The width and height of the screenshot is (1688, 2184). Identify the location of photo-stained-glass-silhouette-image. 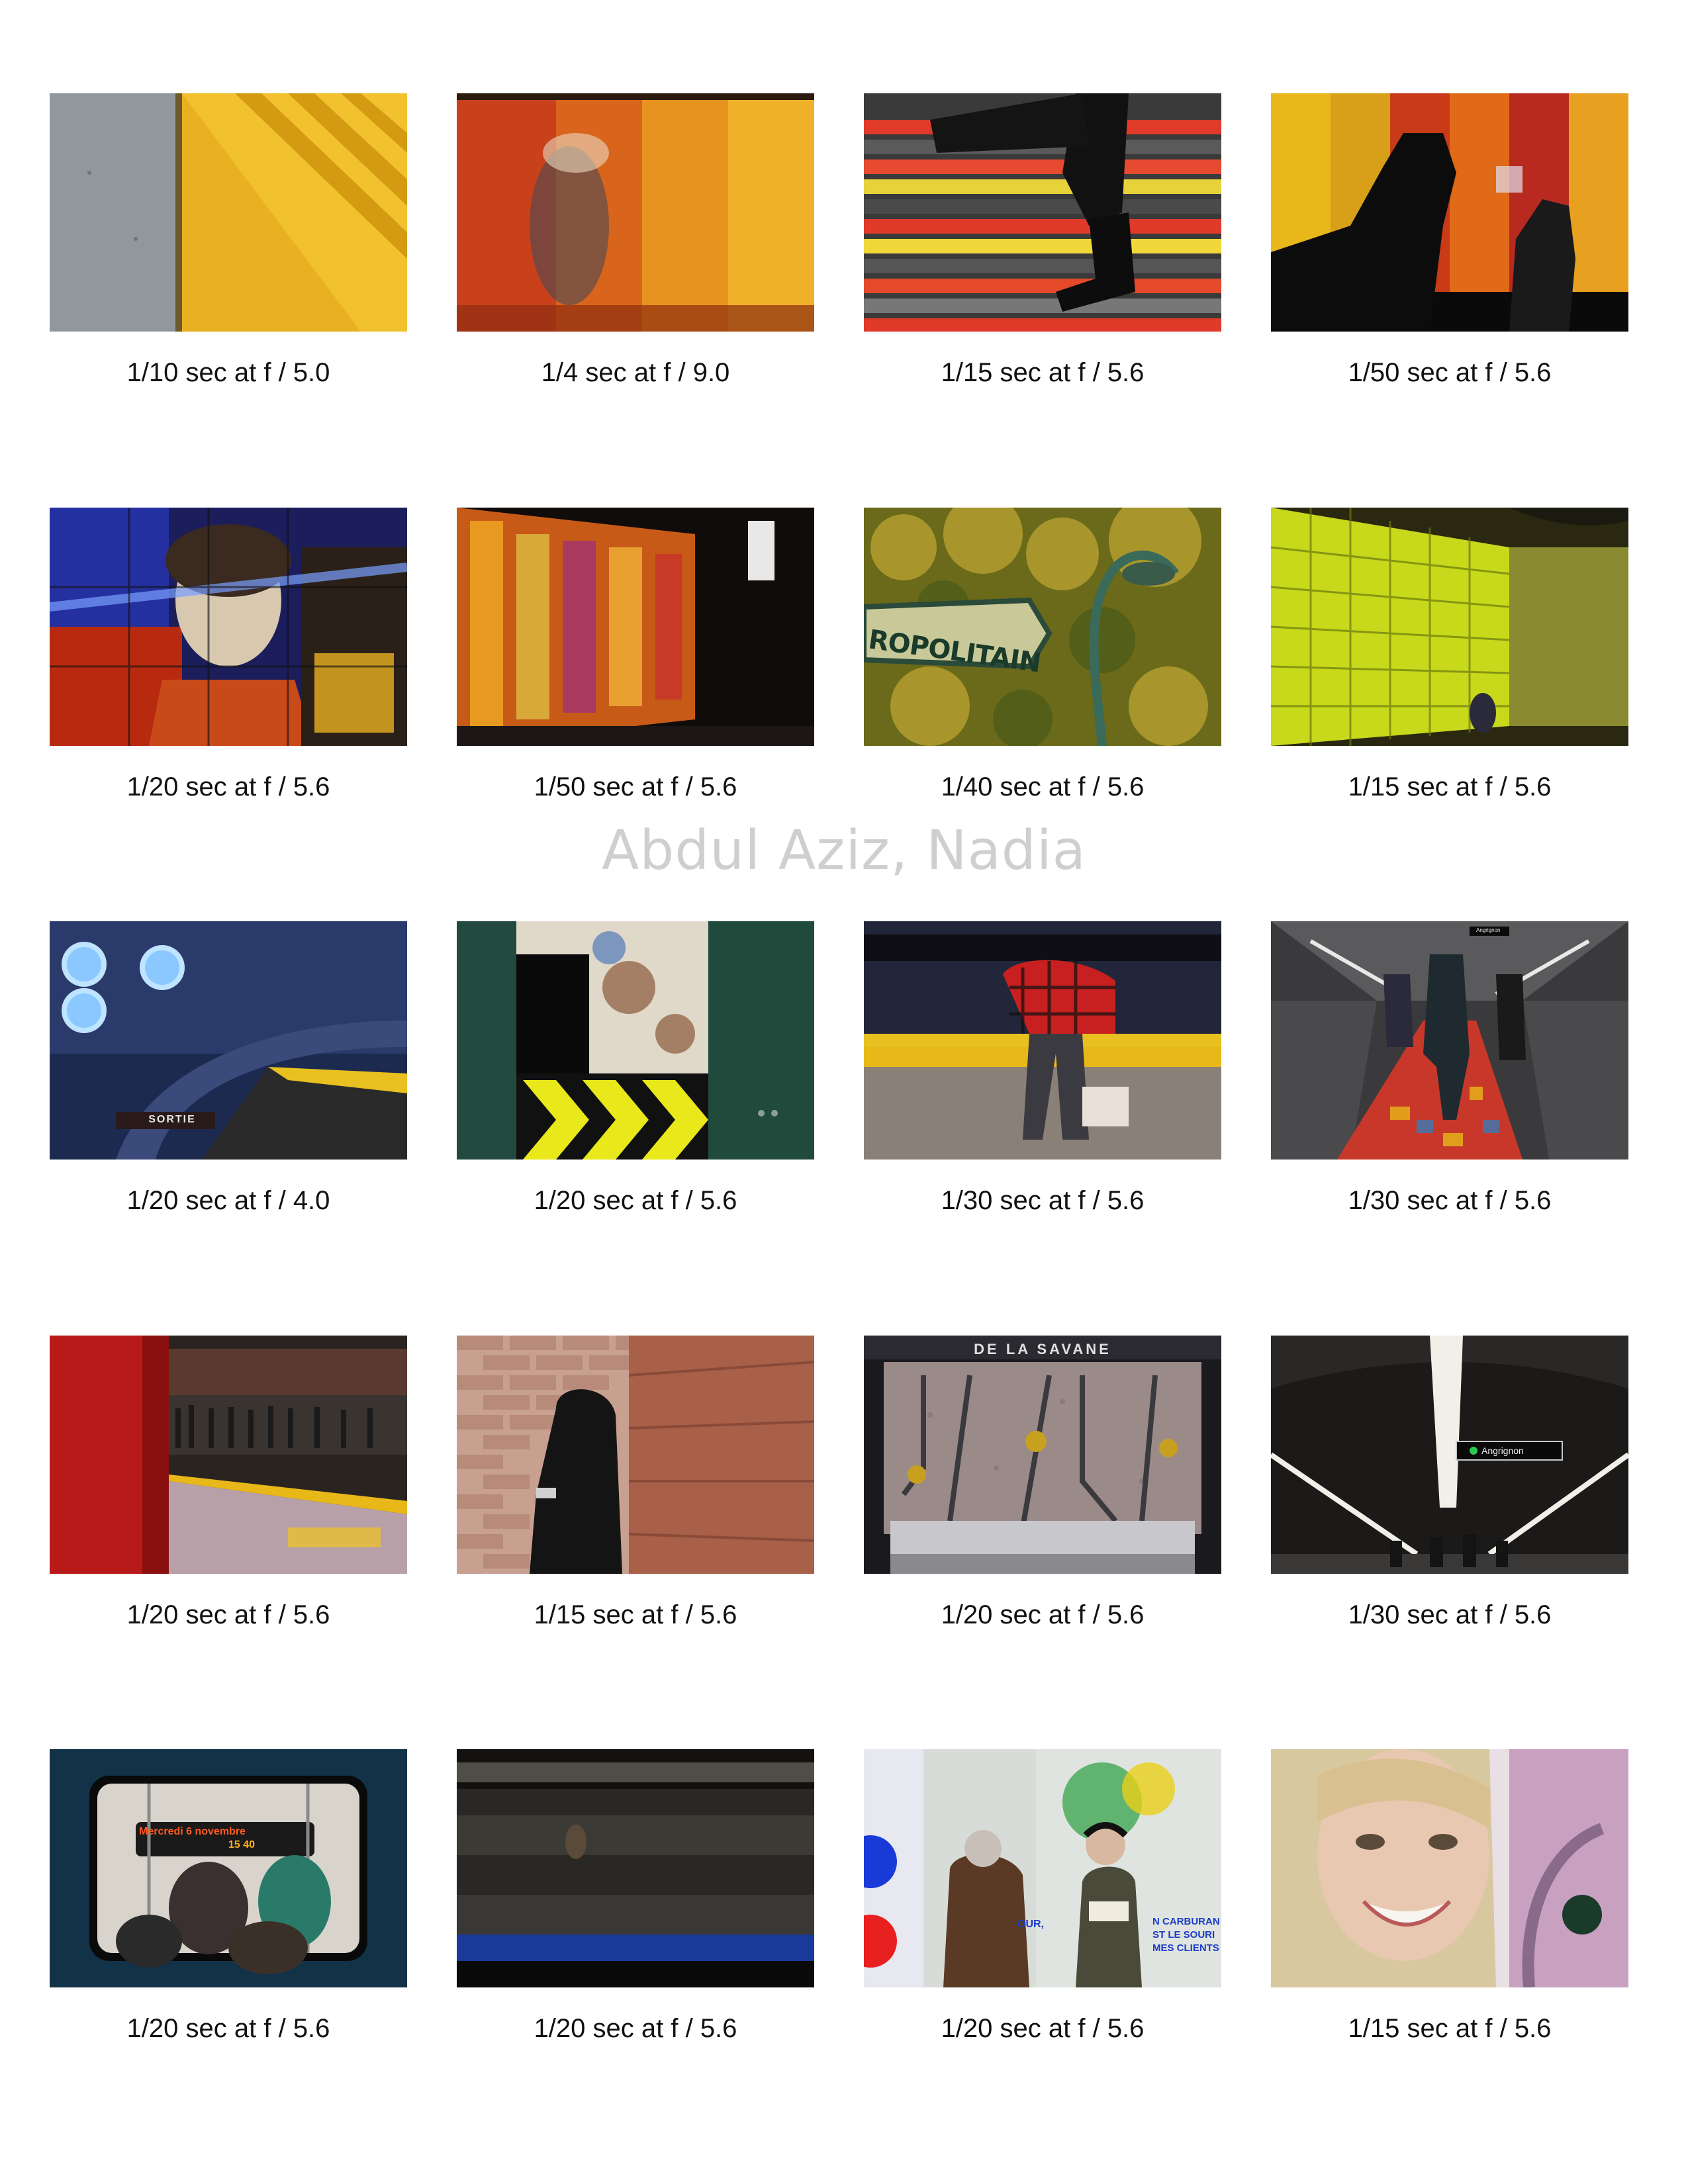
(1449, 213).